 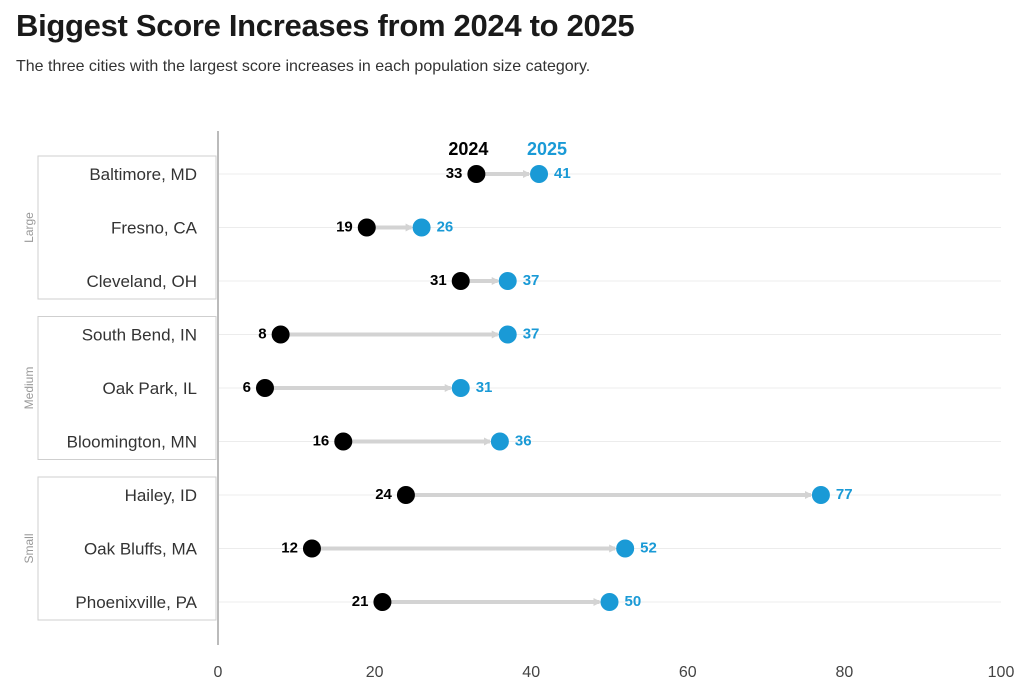 I want to click on value-label-2024: 8, so click(x=262, y=334).